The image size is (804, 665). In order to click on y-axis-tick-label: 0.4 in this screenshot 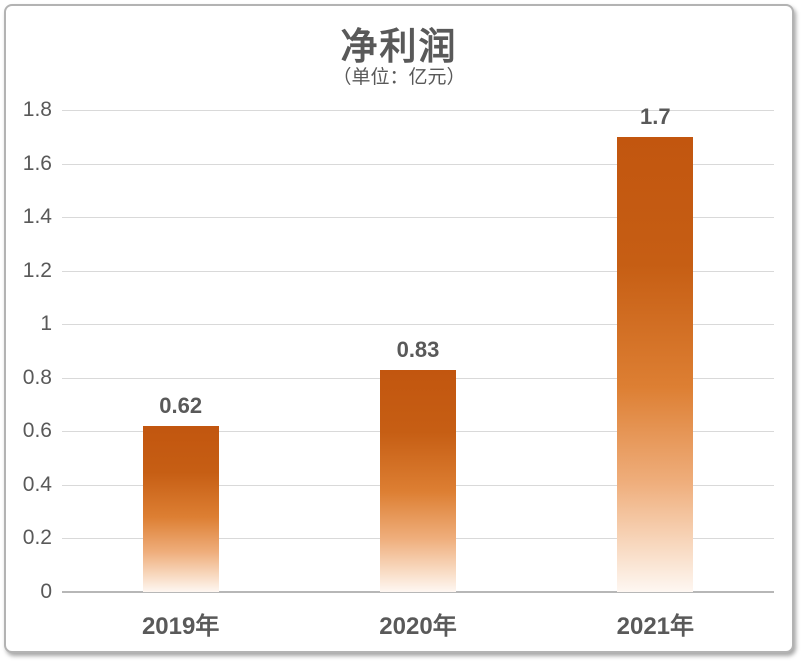, I will do `click(37, 484)`.